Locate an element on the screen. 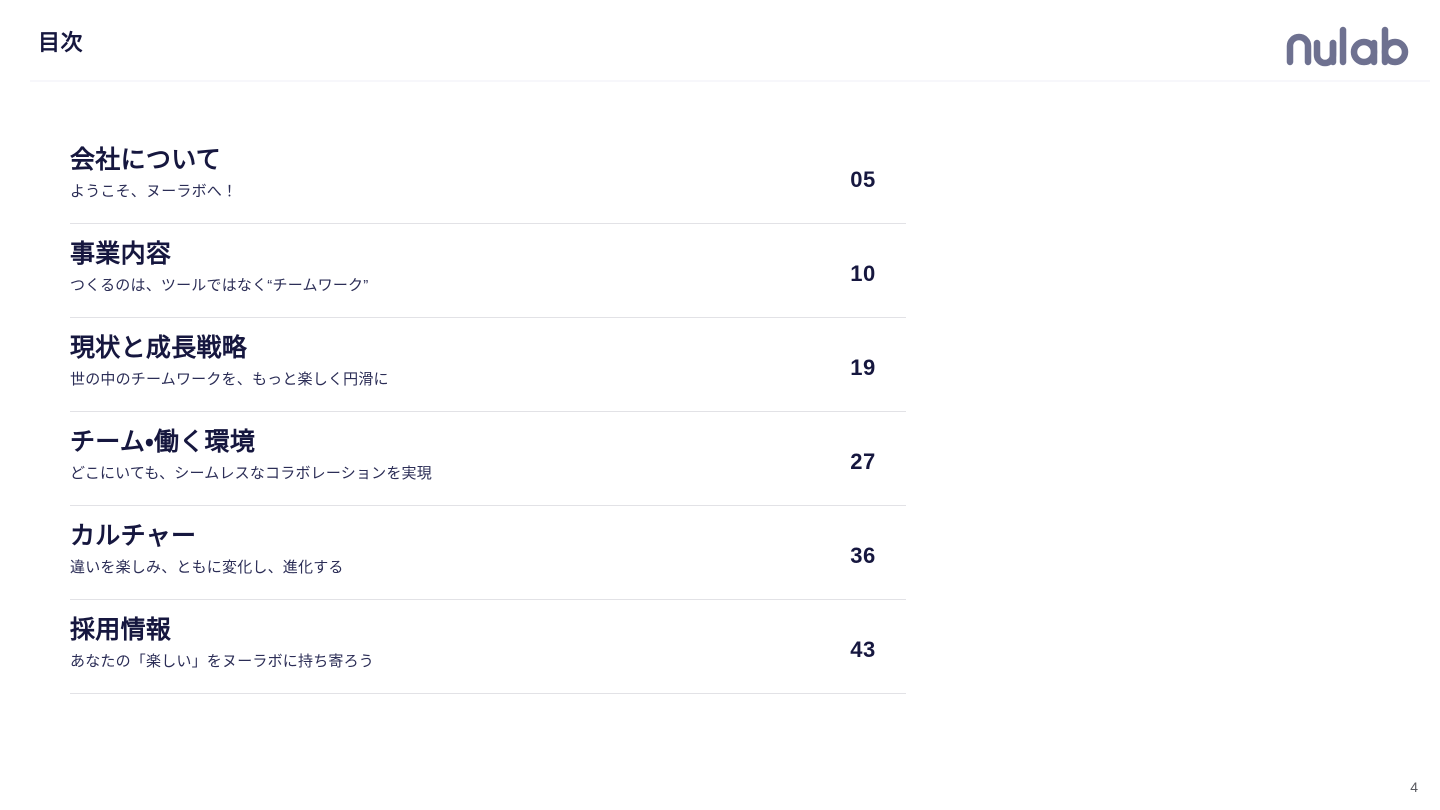 This screenshot has width=1440, height=810. toc-entry-title: 現状と成長戦略 is located at coordinates (159, 348).